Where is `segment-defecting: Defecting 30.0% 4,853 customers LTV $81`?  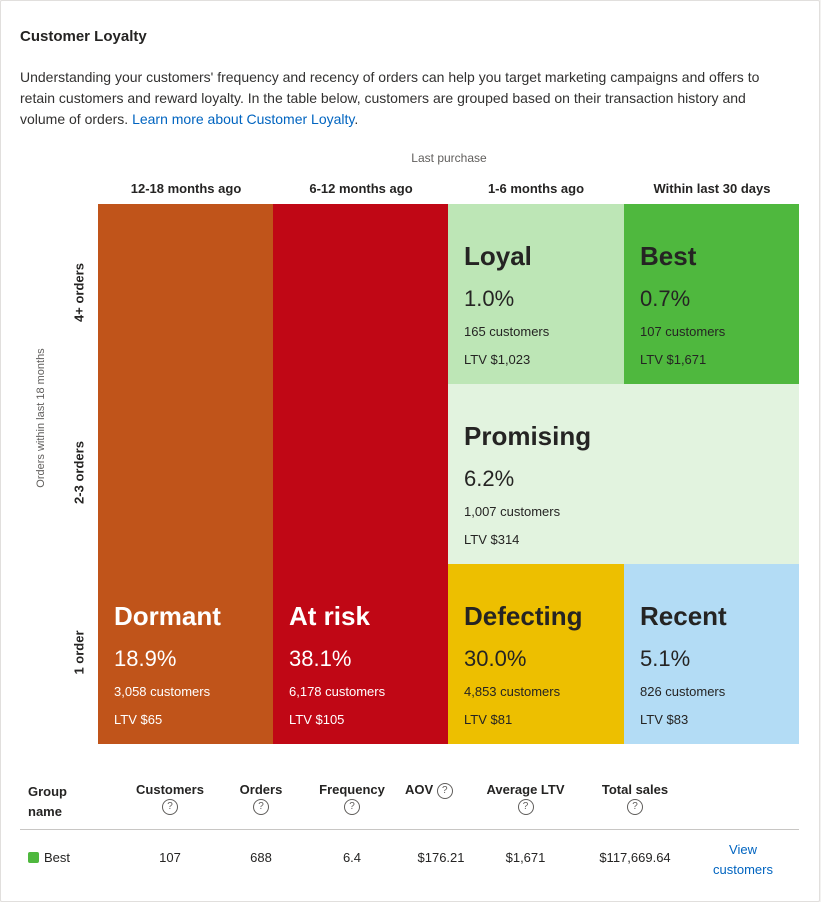
segment-defecting: Defecting 30.0% 4,853 customers LTV $81 is located at coordinates (536, 654).